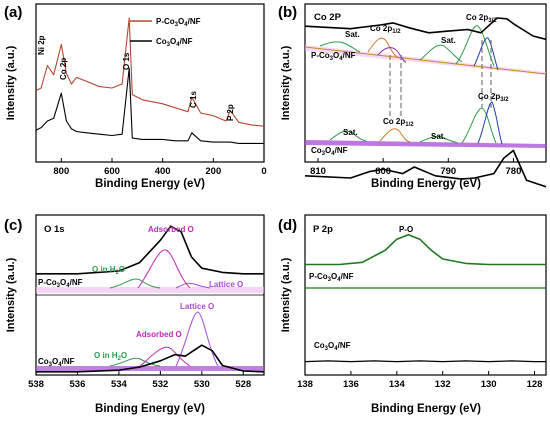  Describe the element at coordinates (78, 384) in the screenshot. I see `tick-label: 536` at that location.